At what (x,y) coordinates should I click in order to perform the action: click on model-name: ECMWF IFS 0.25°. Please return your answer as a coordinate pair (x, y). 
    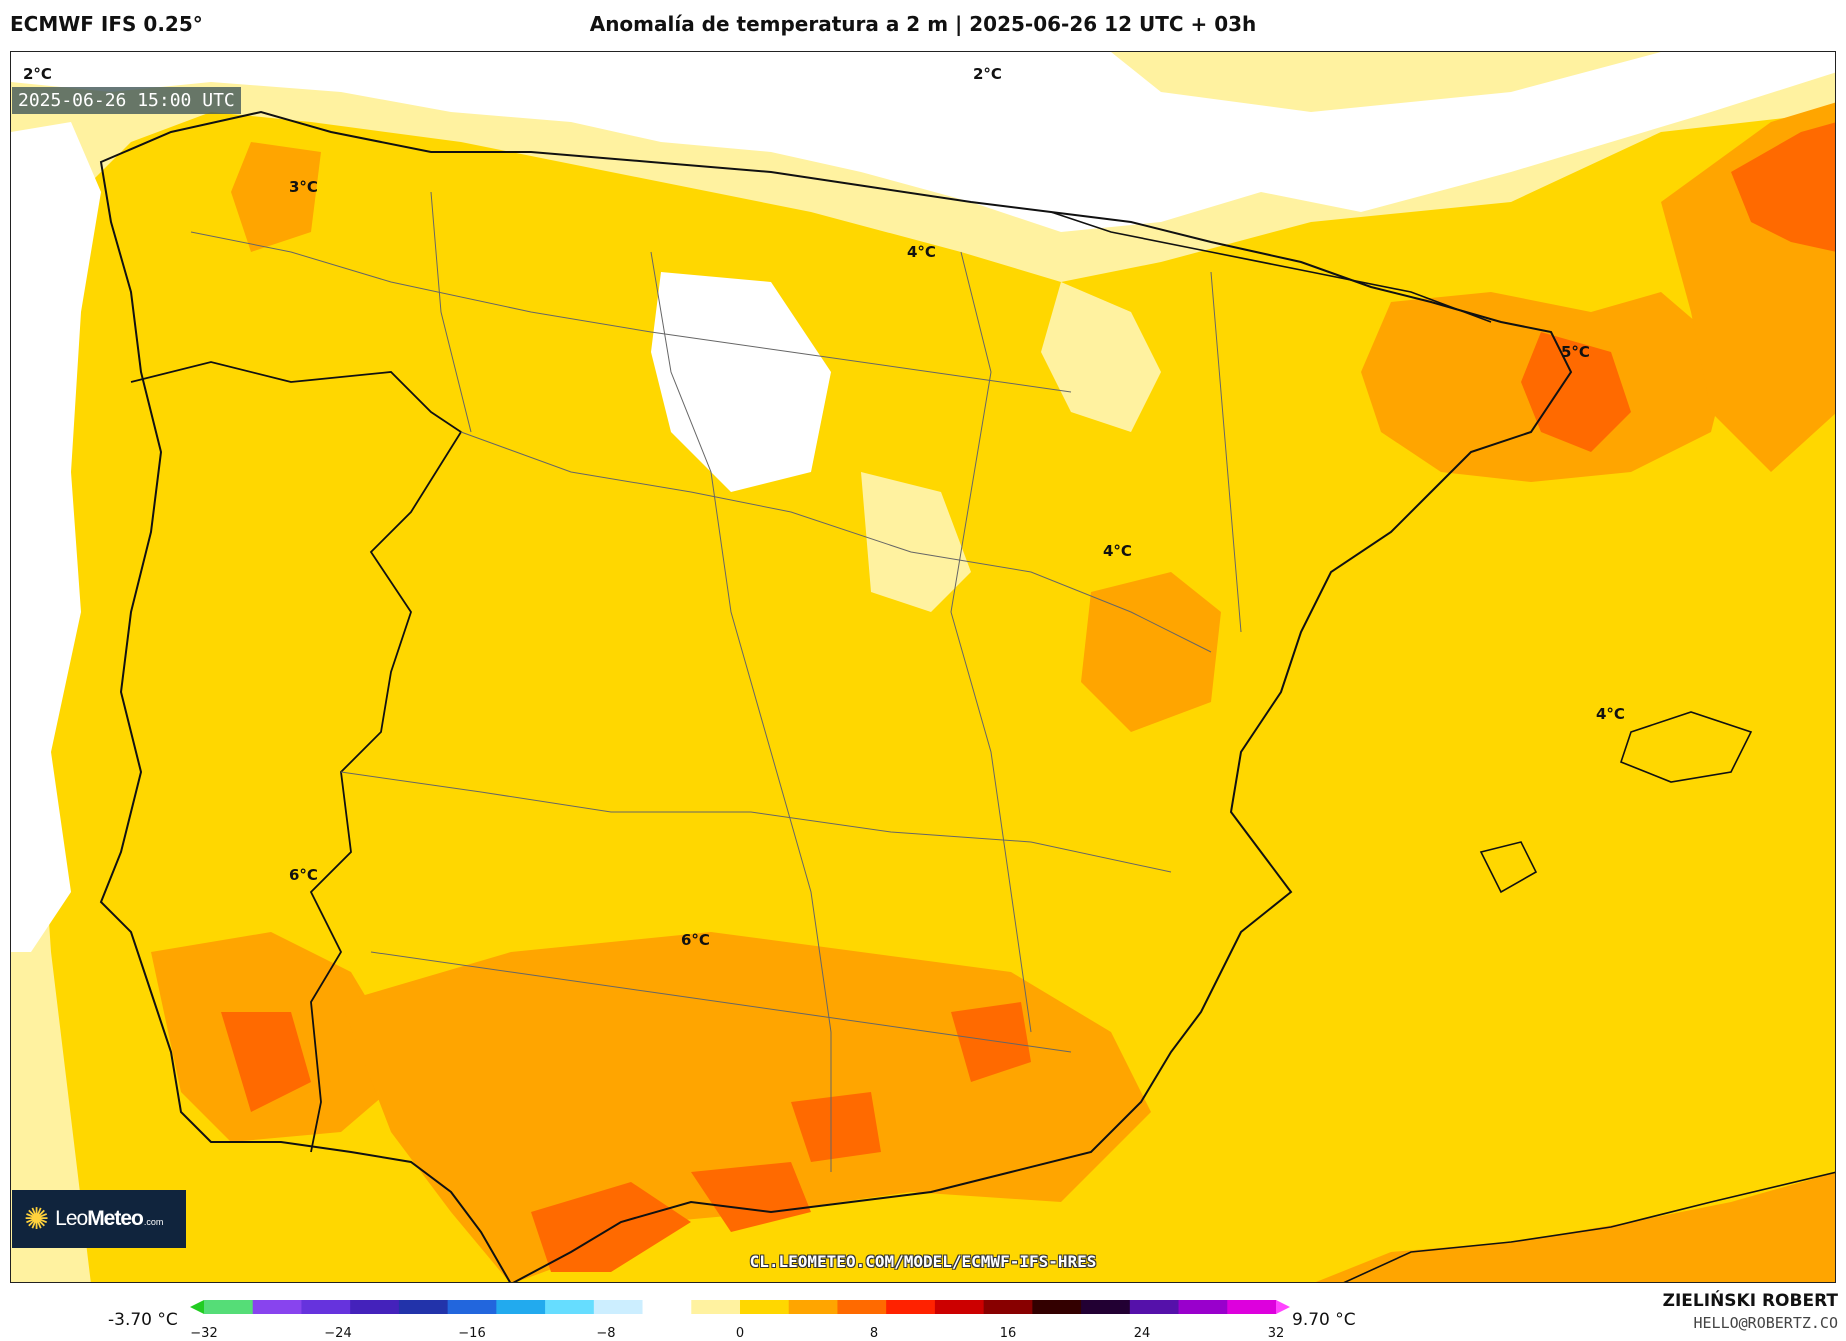
    Looking at the image, I should click on (106, 24).